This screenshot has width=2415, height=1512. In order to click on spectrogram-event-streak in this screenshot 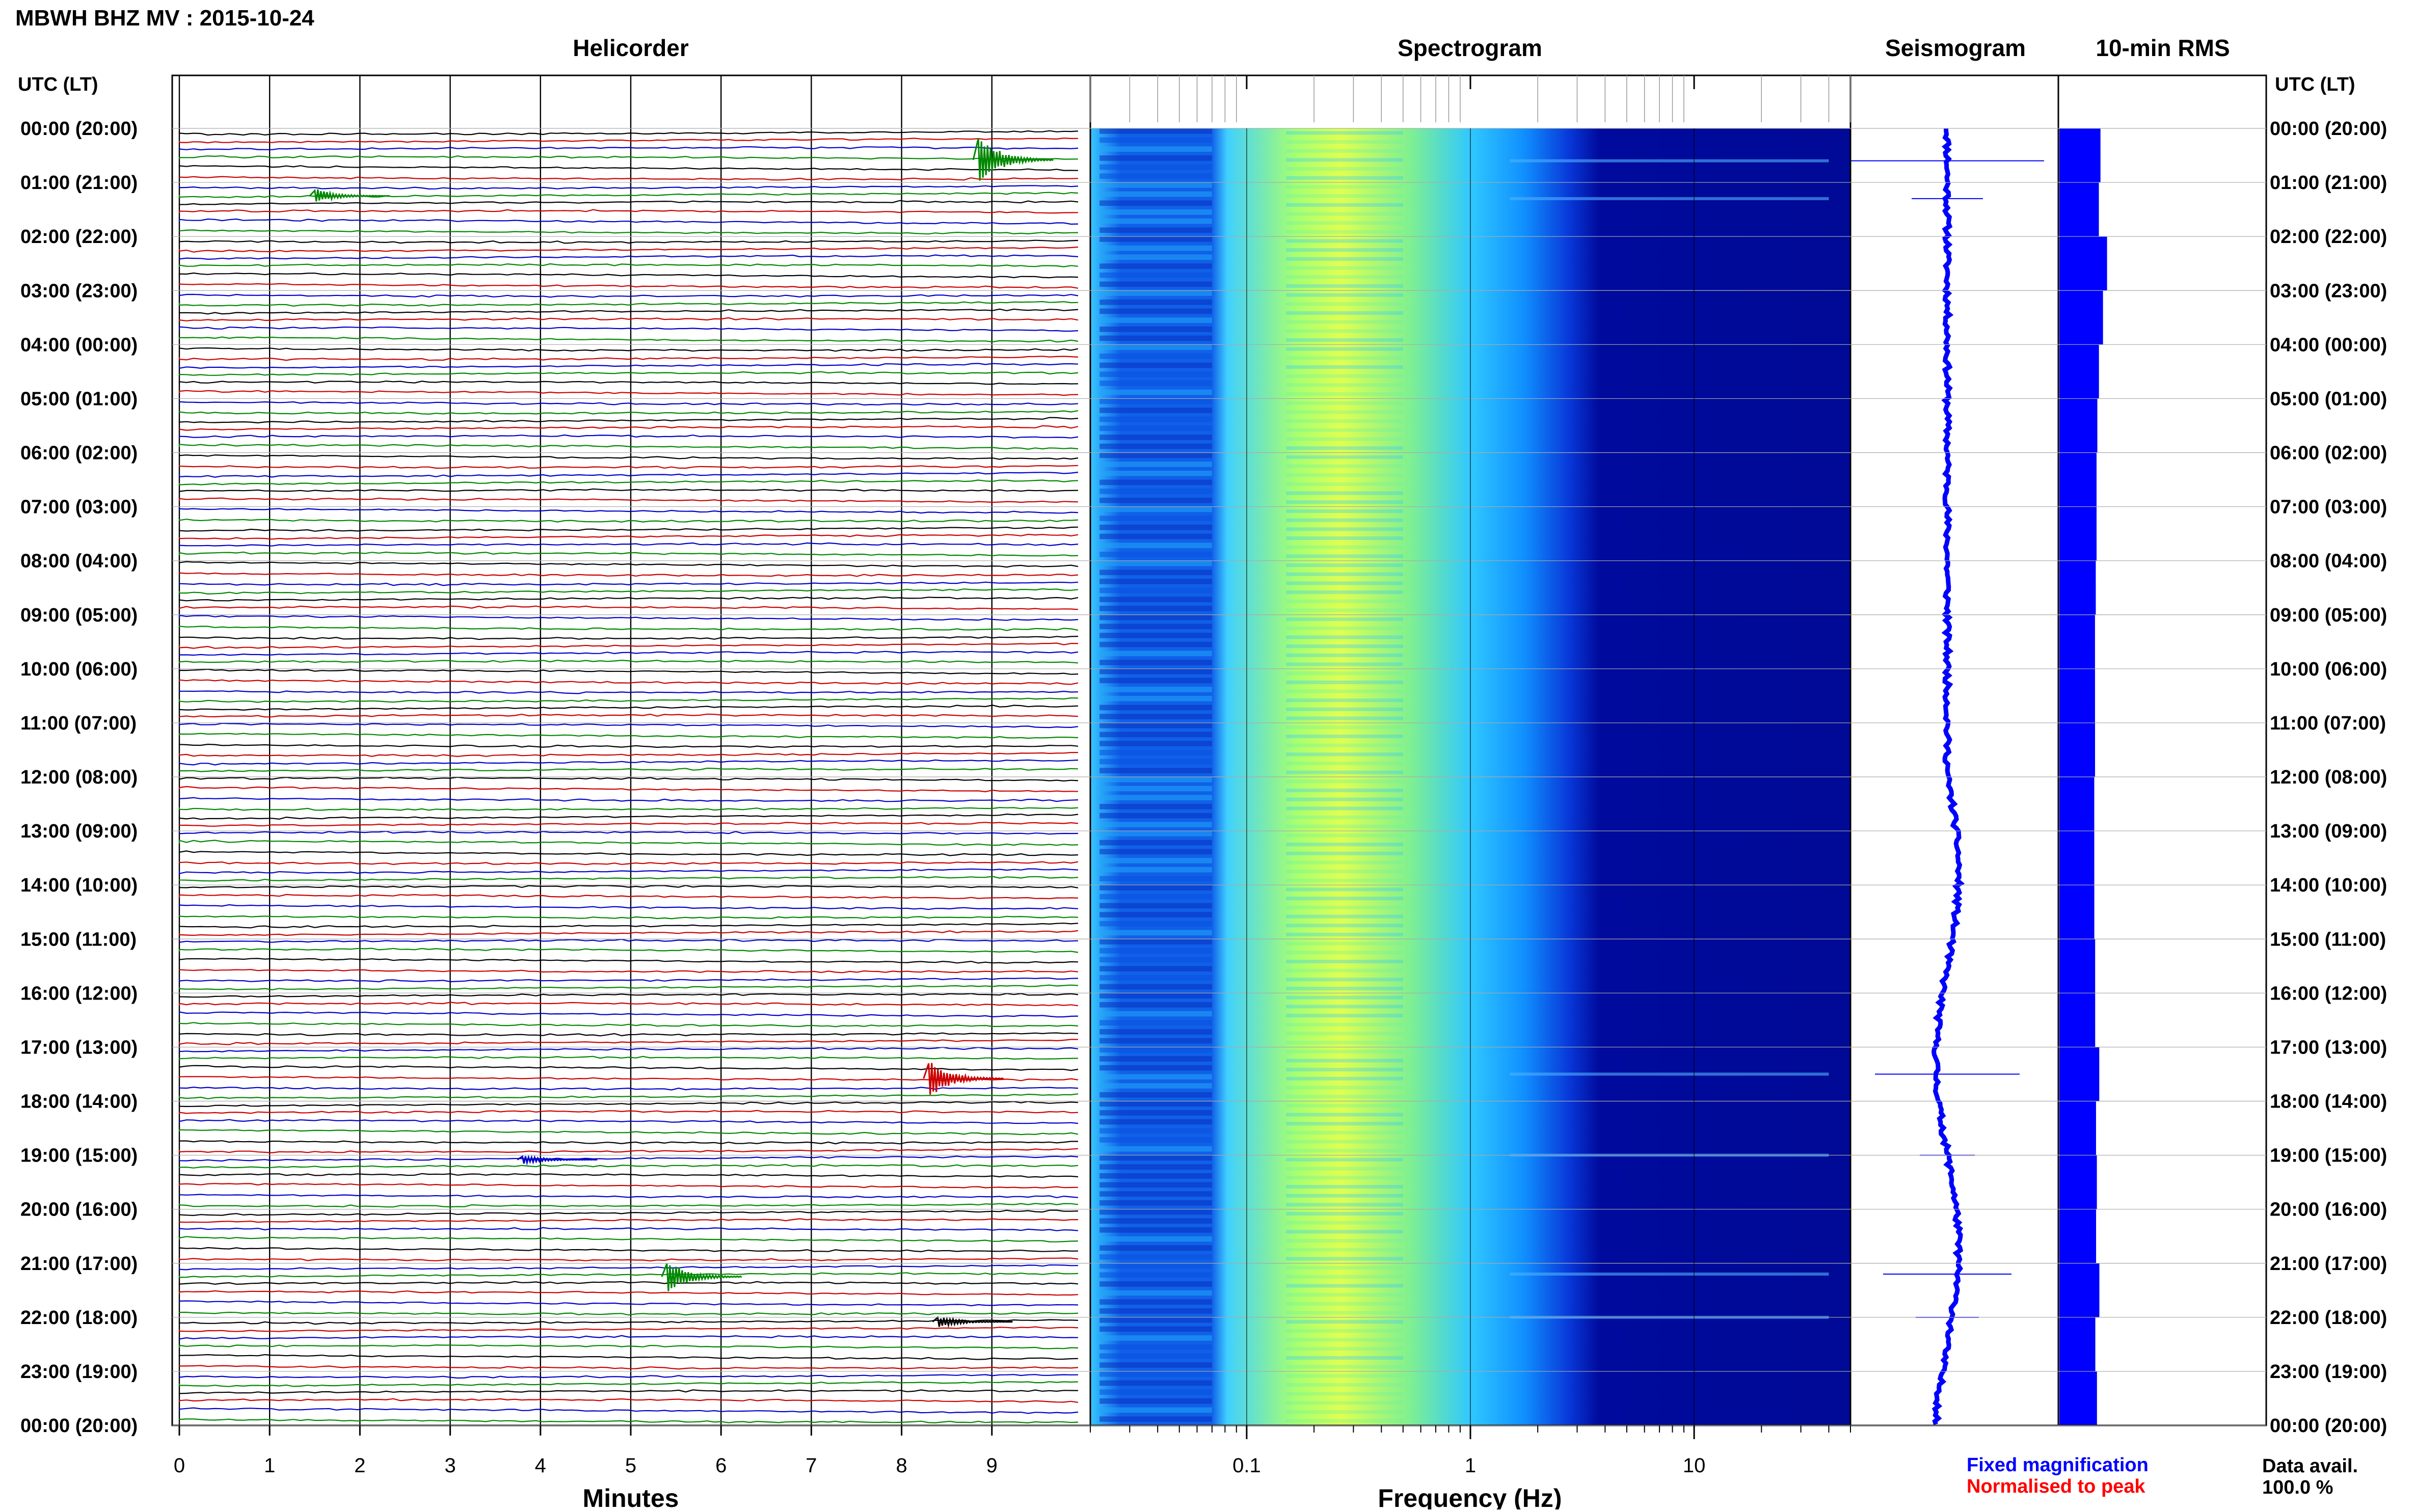, I will do `click(1669, 1274)`.